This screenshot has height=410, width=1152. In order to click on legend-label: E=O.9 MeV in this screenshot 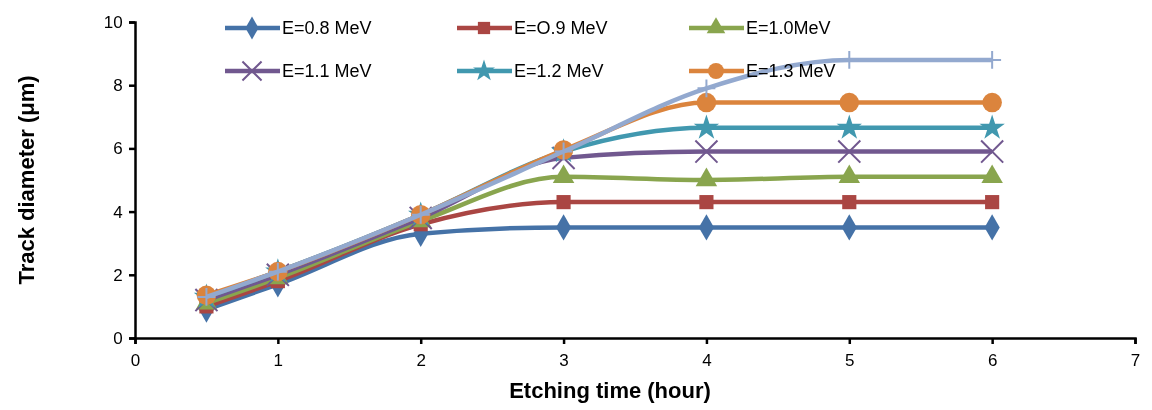, I will do `click(561, 28)`.